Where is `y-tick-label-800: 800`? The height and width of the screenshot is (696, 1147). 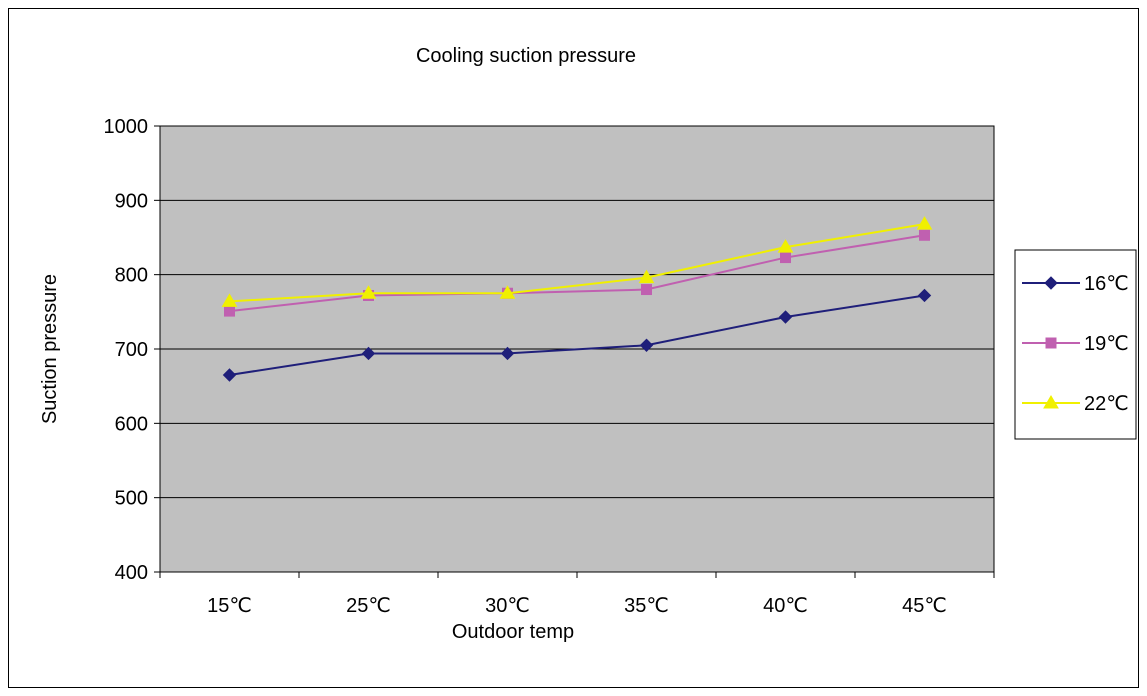
y-tick-label-800: 800 is located at coordinates (131, 276).